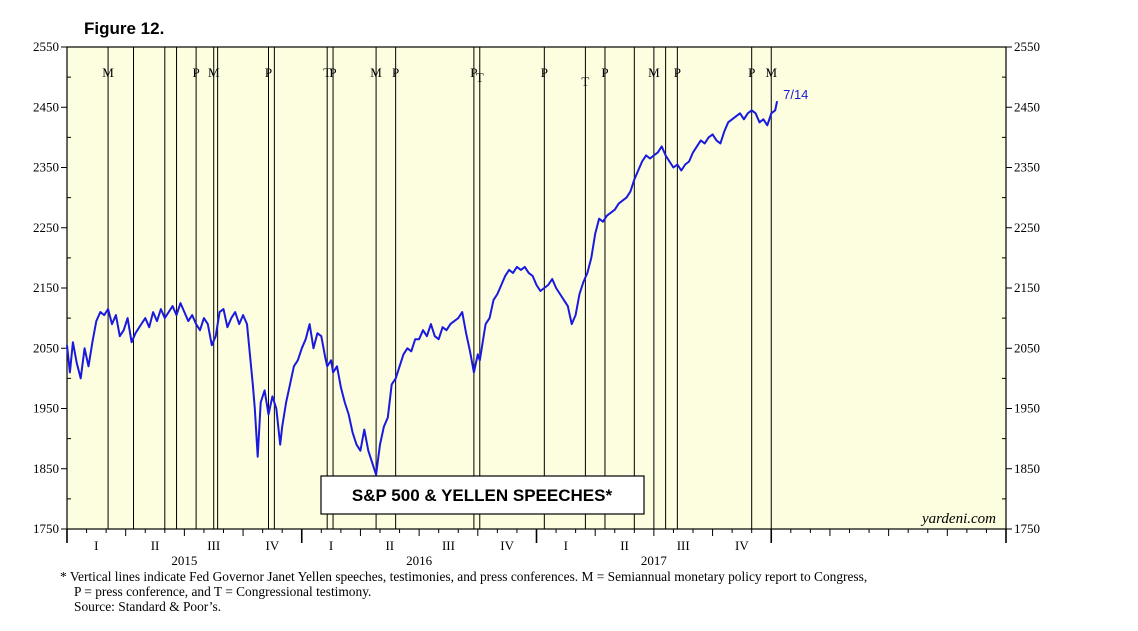 Image resolution: width=1138 pixels, height=631 pixels. What do you see at coordinates (419, 559) in the screenshot?
I see `year-label: 2016` at bounding box center [419, 559].